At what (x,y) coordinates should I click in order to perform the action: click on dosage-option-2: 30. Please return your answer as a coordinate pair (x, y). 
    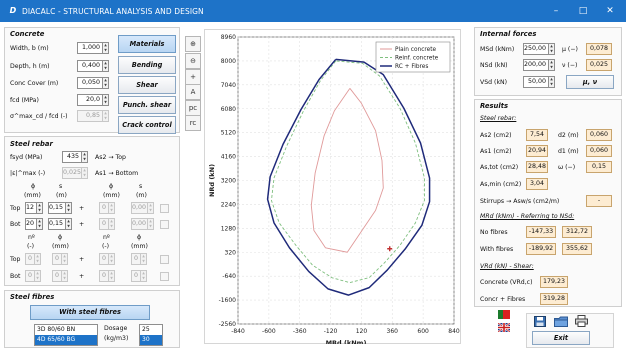
    Looking at the image, I should click on (151, 340).